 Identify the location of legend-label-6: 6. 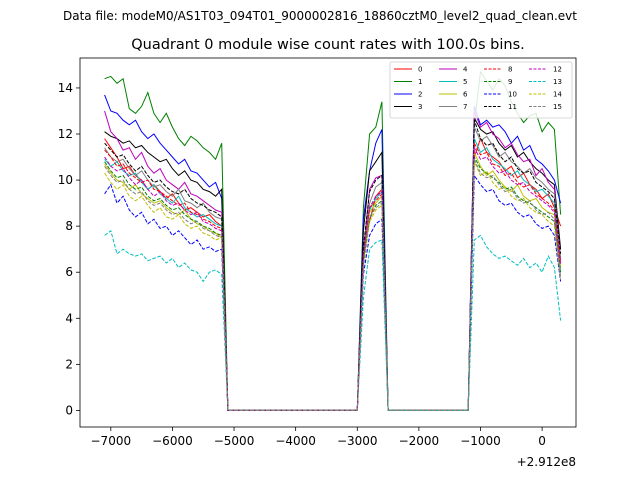
(465, 95).